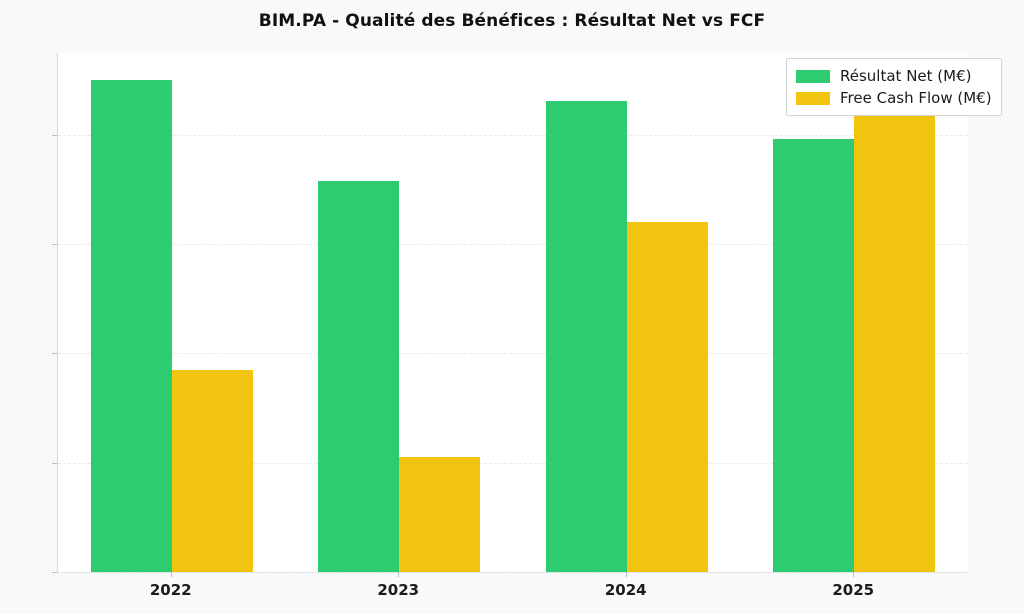 This screenshot has height=614, width=1024. I want to click on legend-label-free-cash-flow: Free Cash Flow (M€), so click(916, 98).